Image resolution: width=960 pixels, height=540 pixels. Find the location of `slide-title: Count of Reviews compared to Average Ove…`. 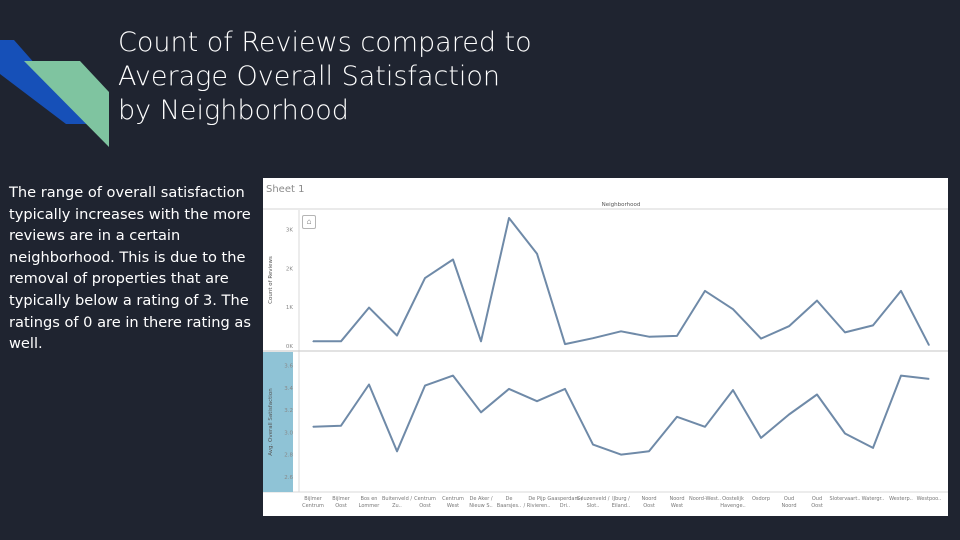

slide-title: Count of Reviews compared to Average Ove… is located at coordinates (325, 76).